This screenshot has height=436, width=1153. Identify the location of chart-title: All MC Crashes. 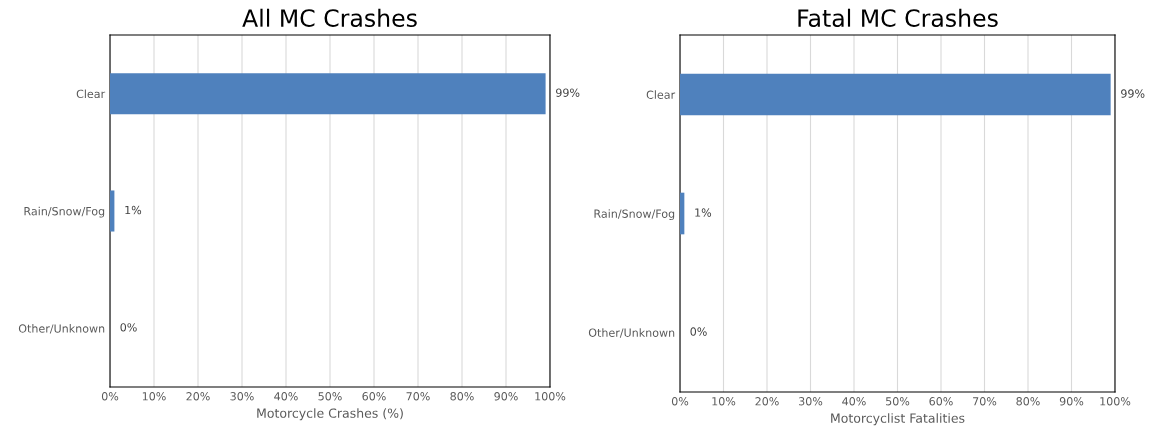
(329, 17).